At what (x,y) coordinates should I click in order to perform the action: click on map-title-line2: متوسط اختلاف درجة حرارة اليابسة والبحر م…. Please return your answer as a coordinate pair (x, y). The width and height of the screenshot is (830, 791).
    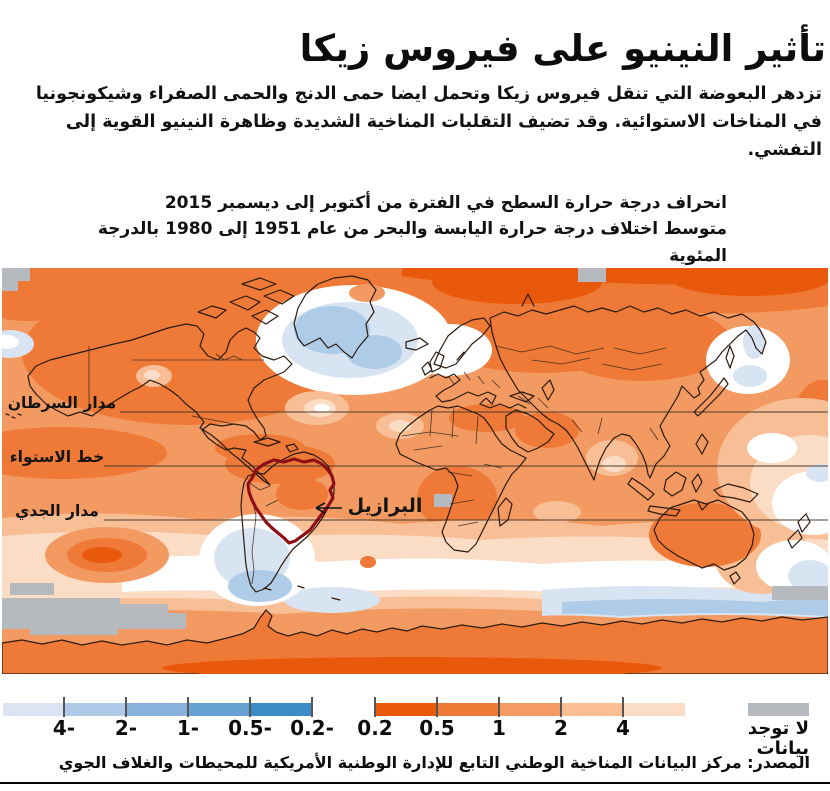
    Looking at the image, I should click on (412, 242).